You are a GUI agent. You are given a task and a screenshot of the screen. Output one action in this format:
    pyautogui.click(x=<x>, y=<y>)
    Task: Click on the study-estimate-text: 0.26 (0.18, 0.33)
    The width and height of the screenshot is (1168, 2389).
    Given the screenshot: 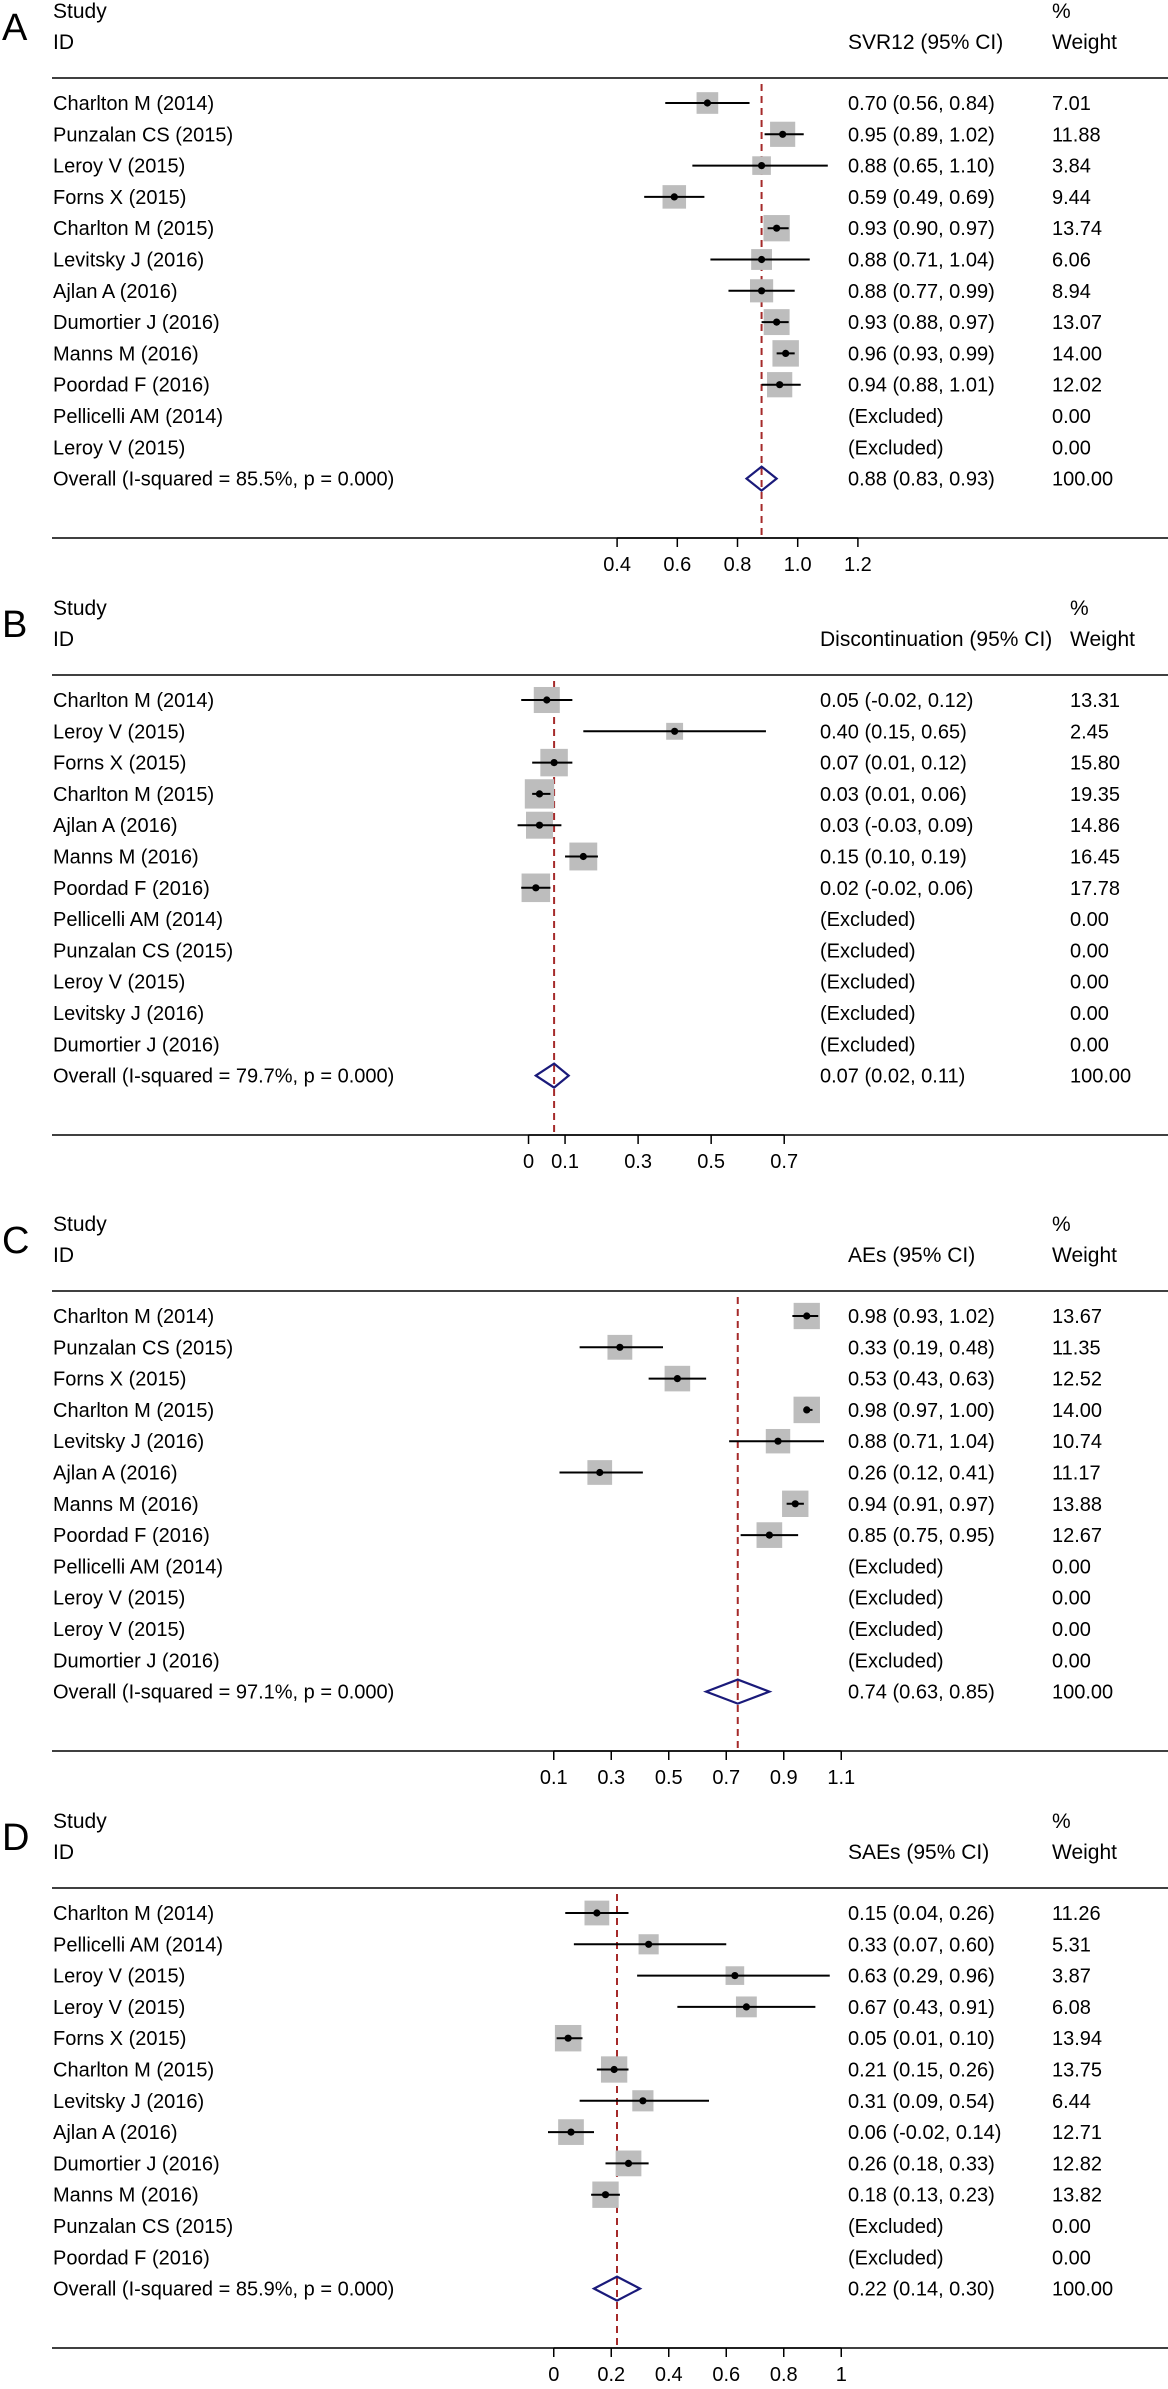 What is the action you would take?
    pyautogui.click(x=921, y=2164)
    